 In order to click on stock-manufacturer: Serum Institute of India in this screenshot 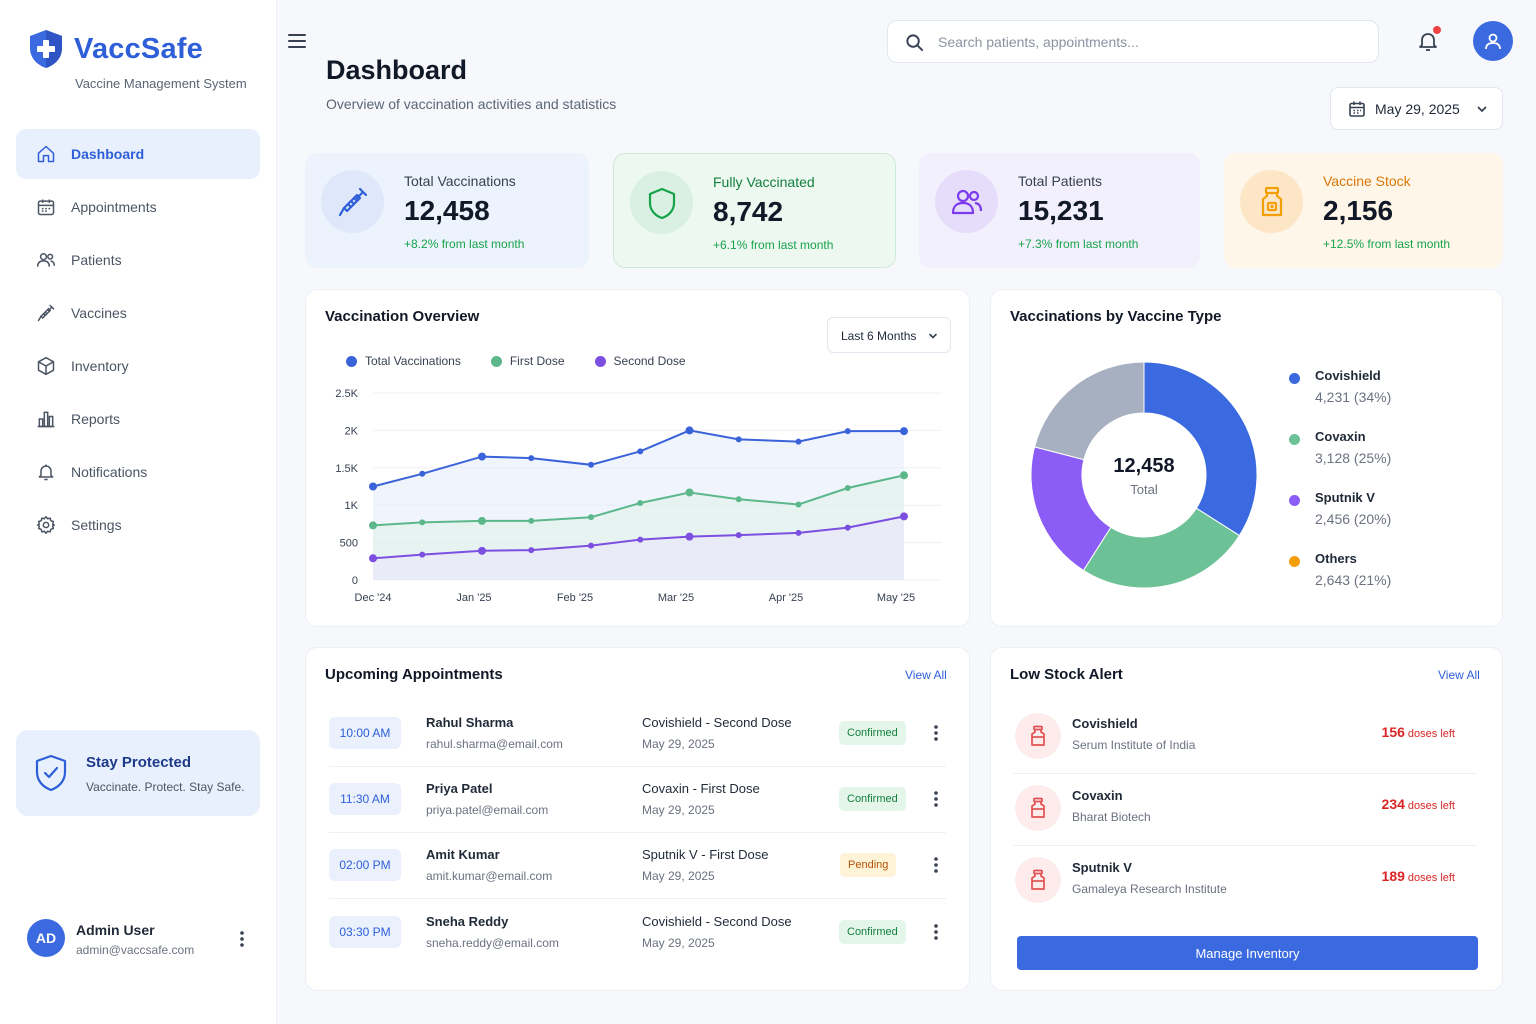, I will do `click(1134, 745)`.